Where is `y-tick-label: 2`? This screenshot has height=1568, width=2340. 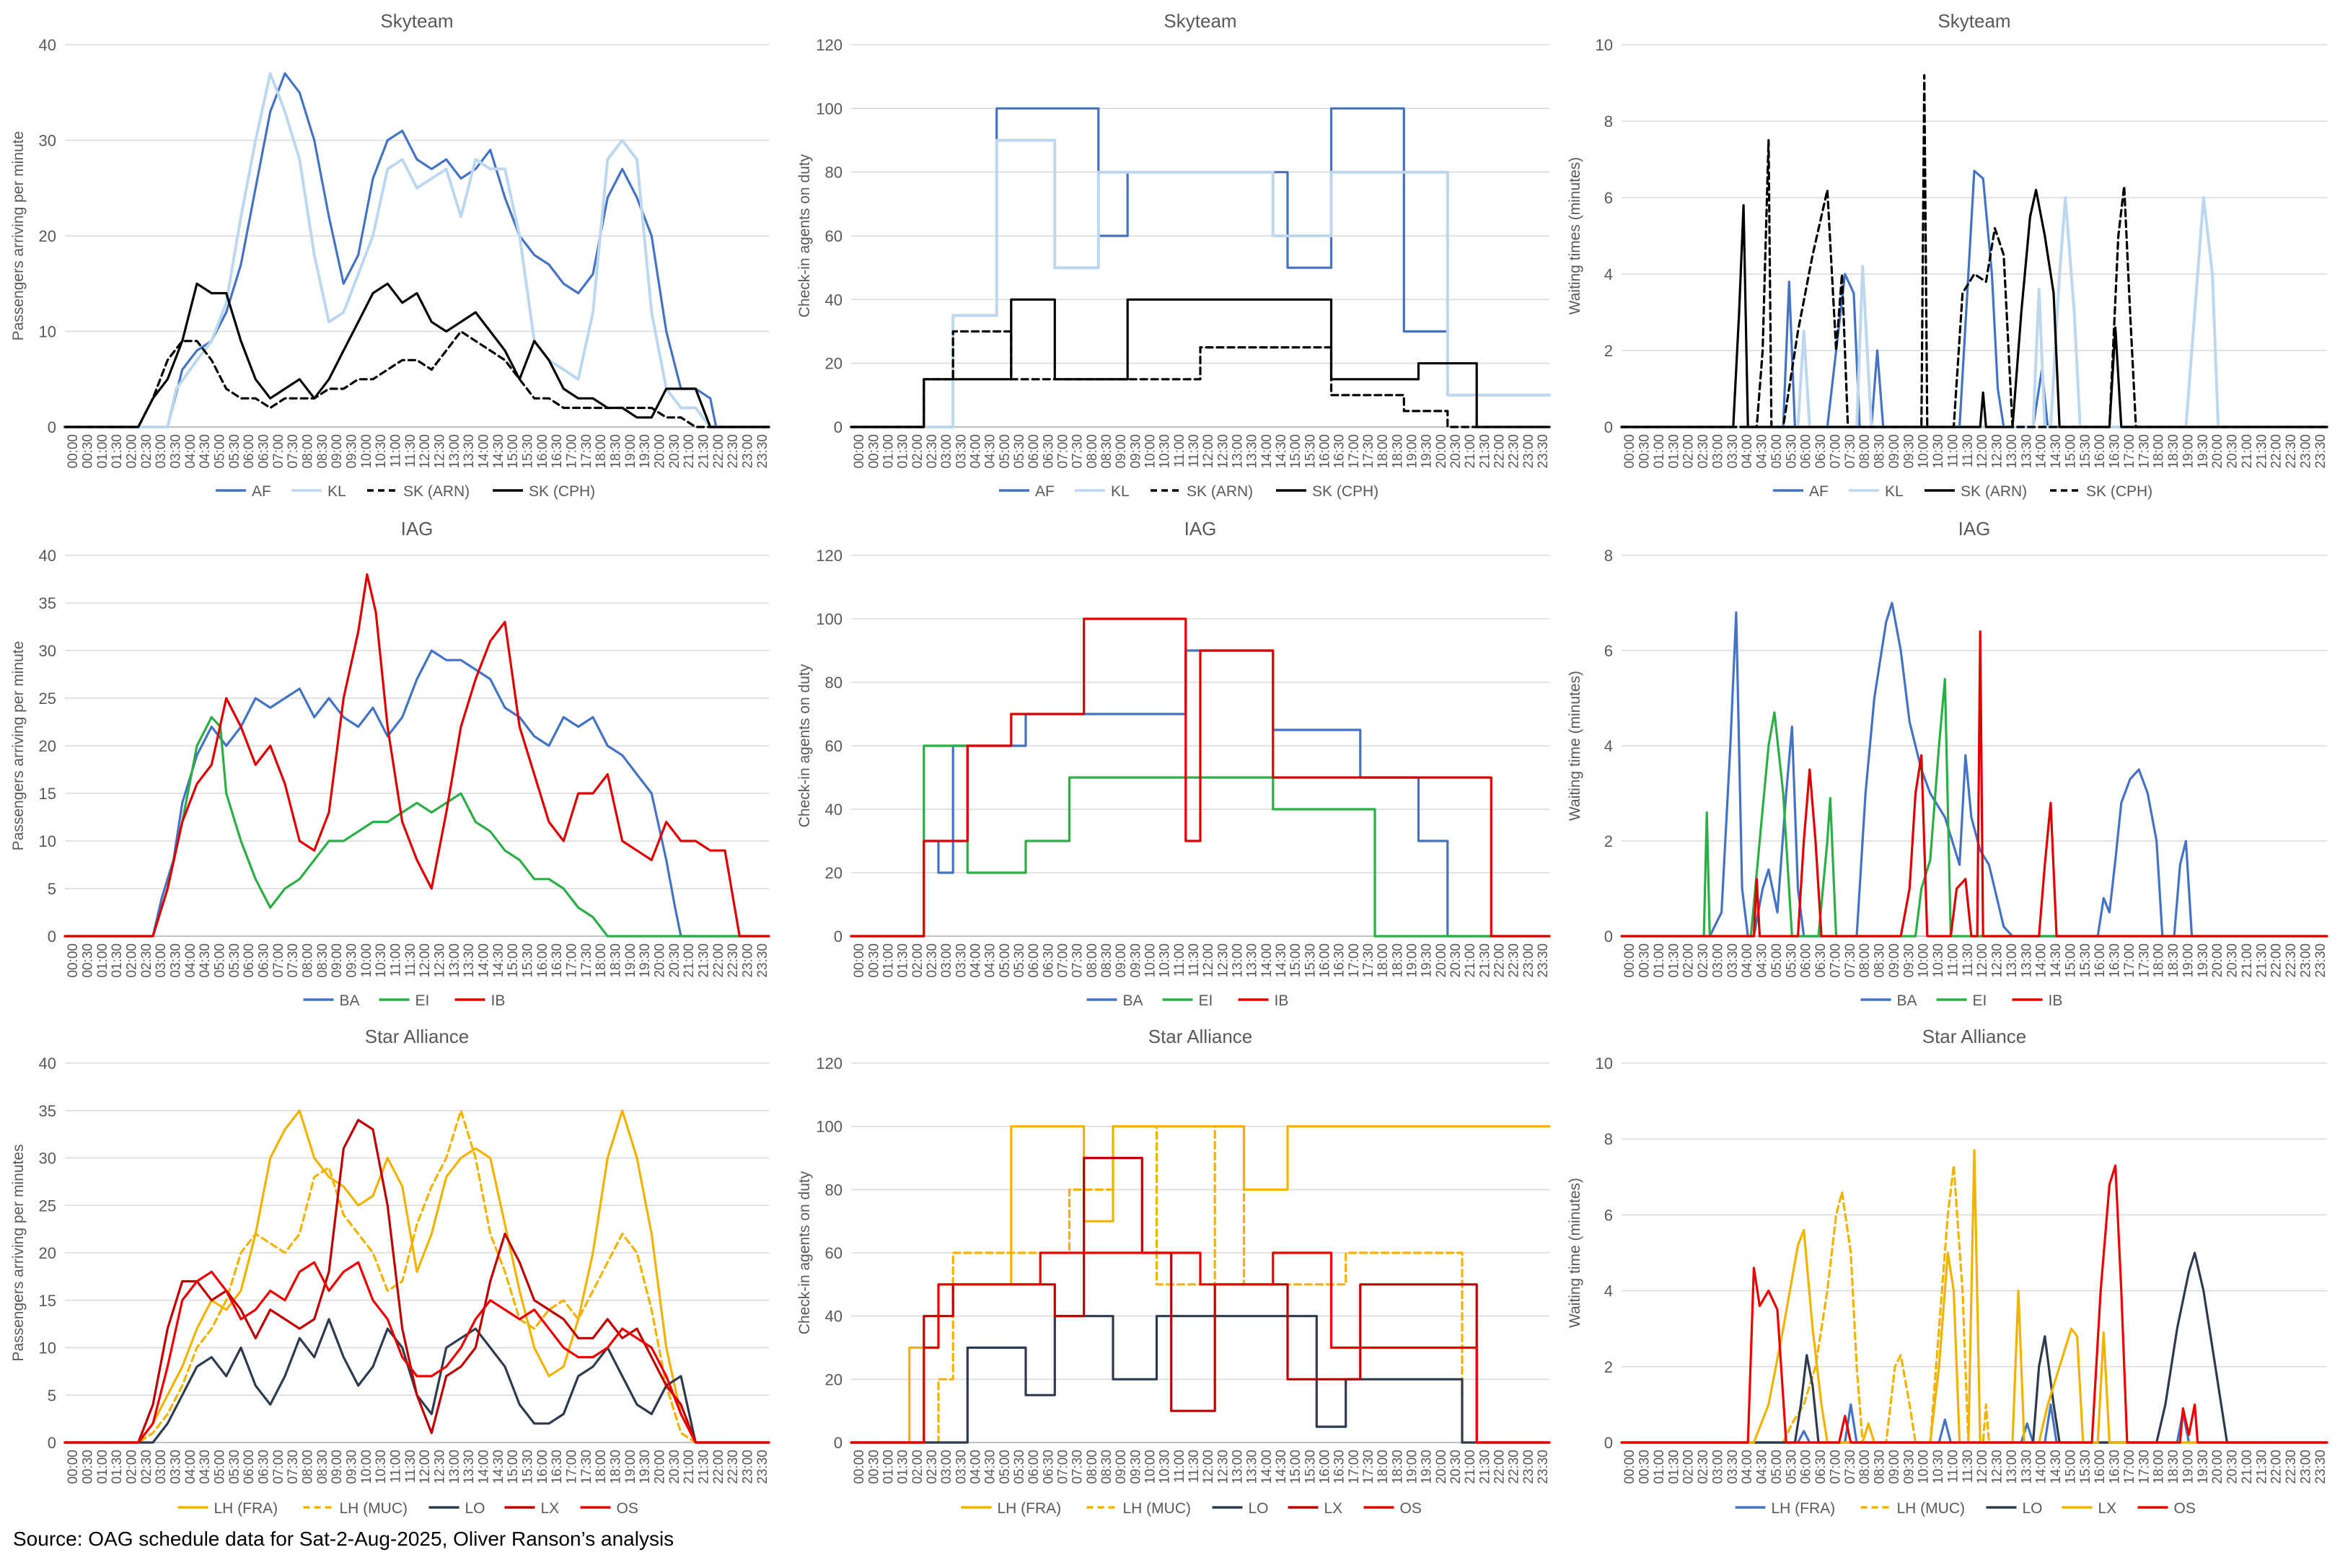 y-tick-label: 2 is located at coordinates (1609, 1367).